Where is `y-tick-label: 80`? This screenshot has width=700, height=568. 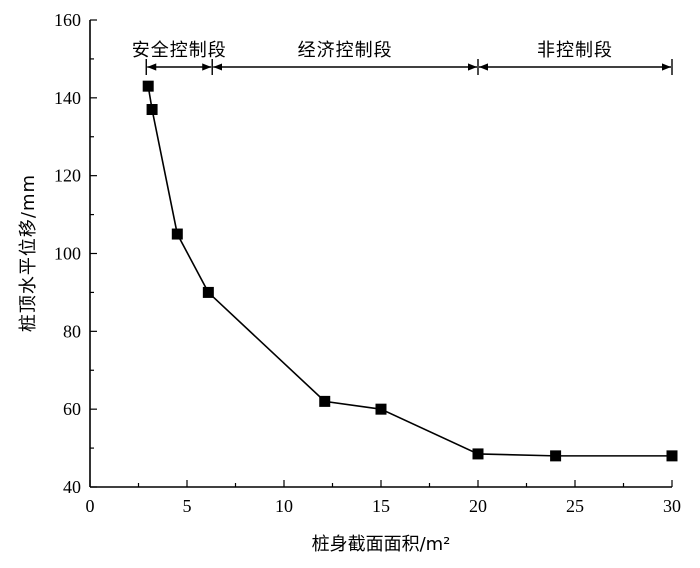 y-tick-label: 80 is located at coordinates (72, 331).